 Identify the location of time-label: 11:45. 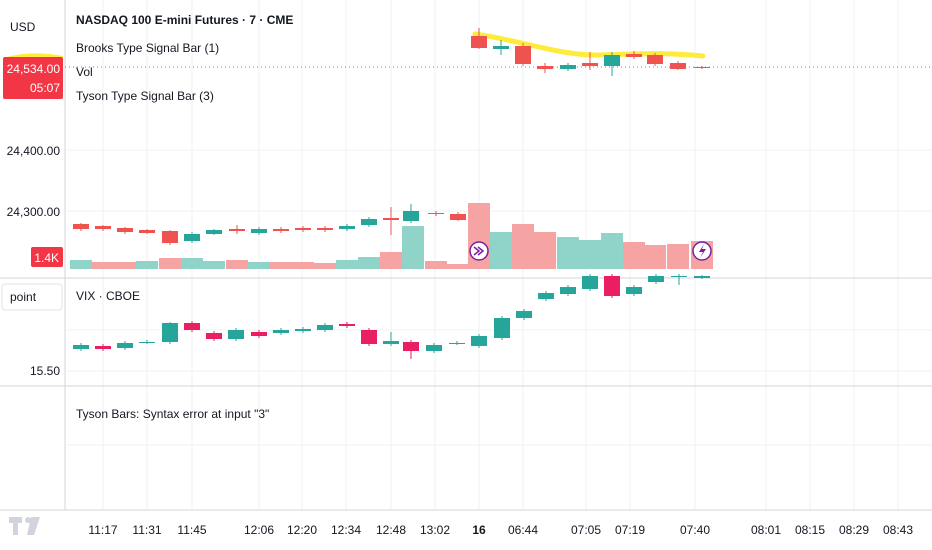
(191, 530).